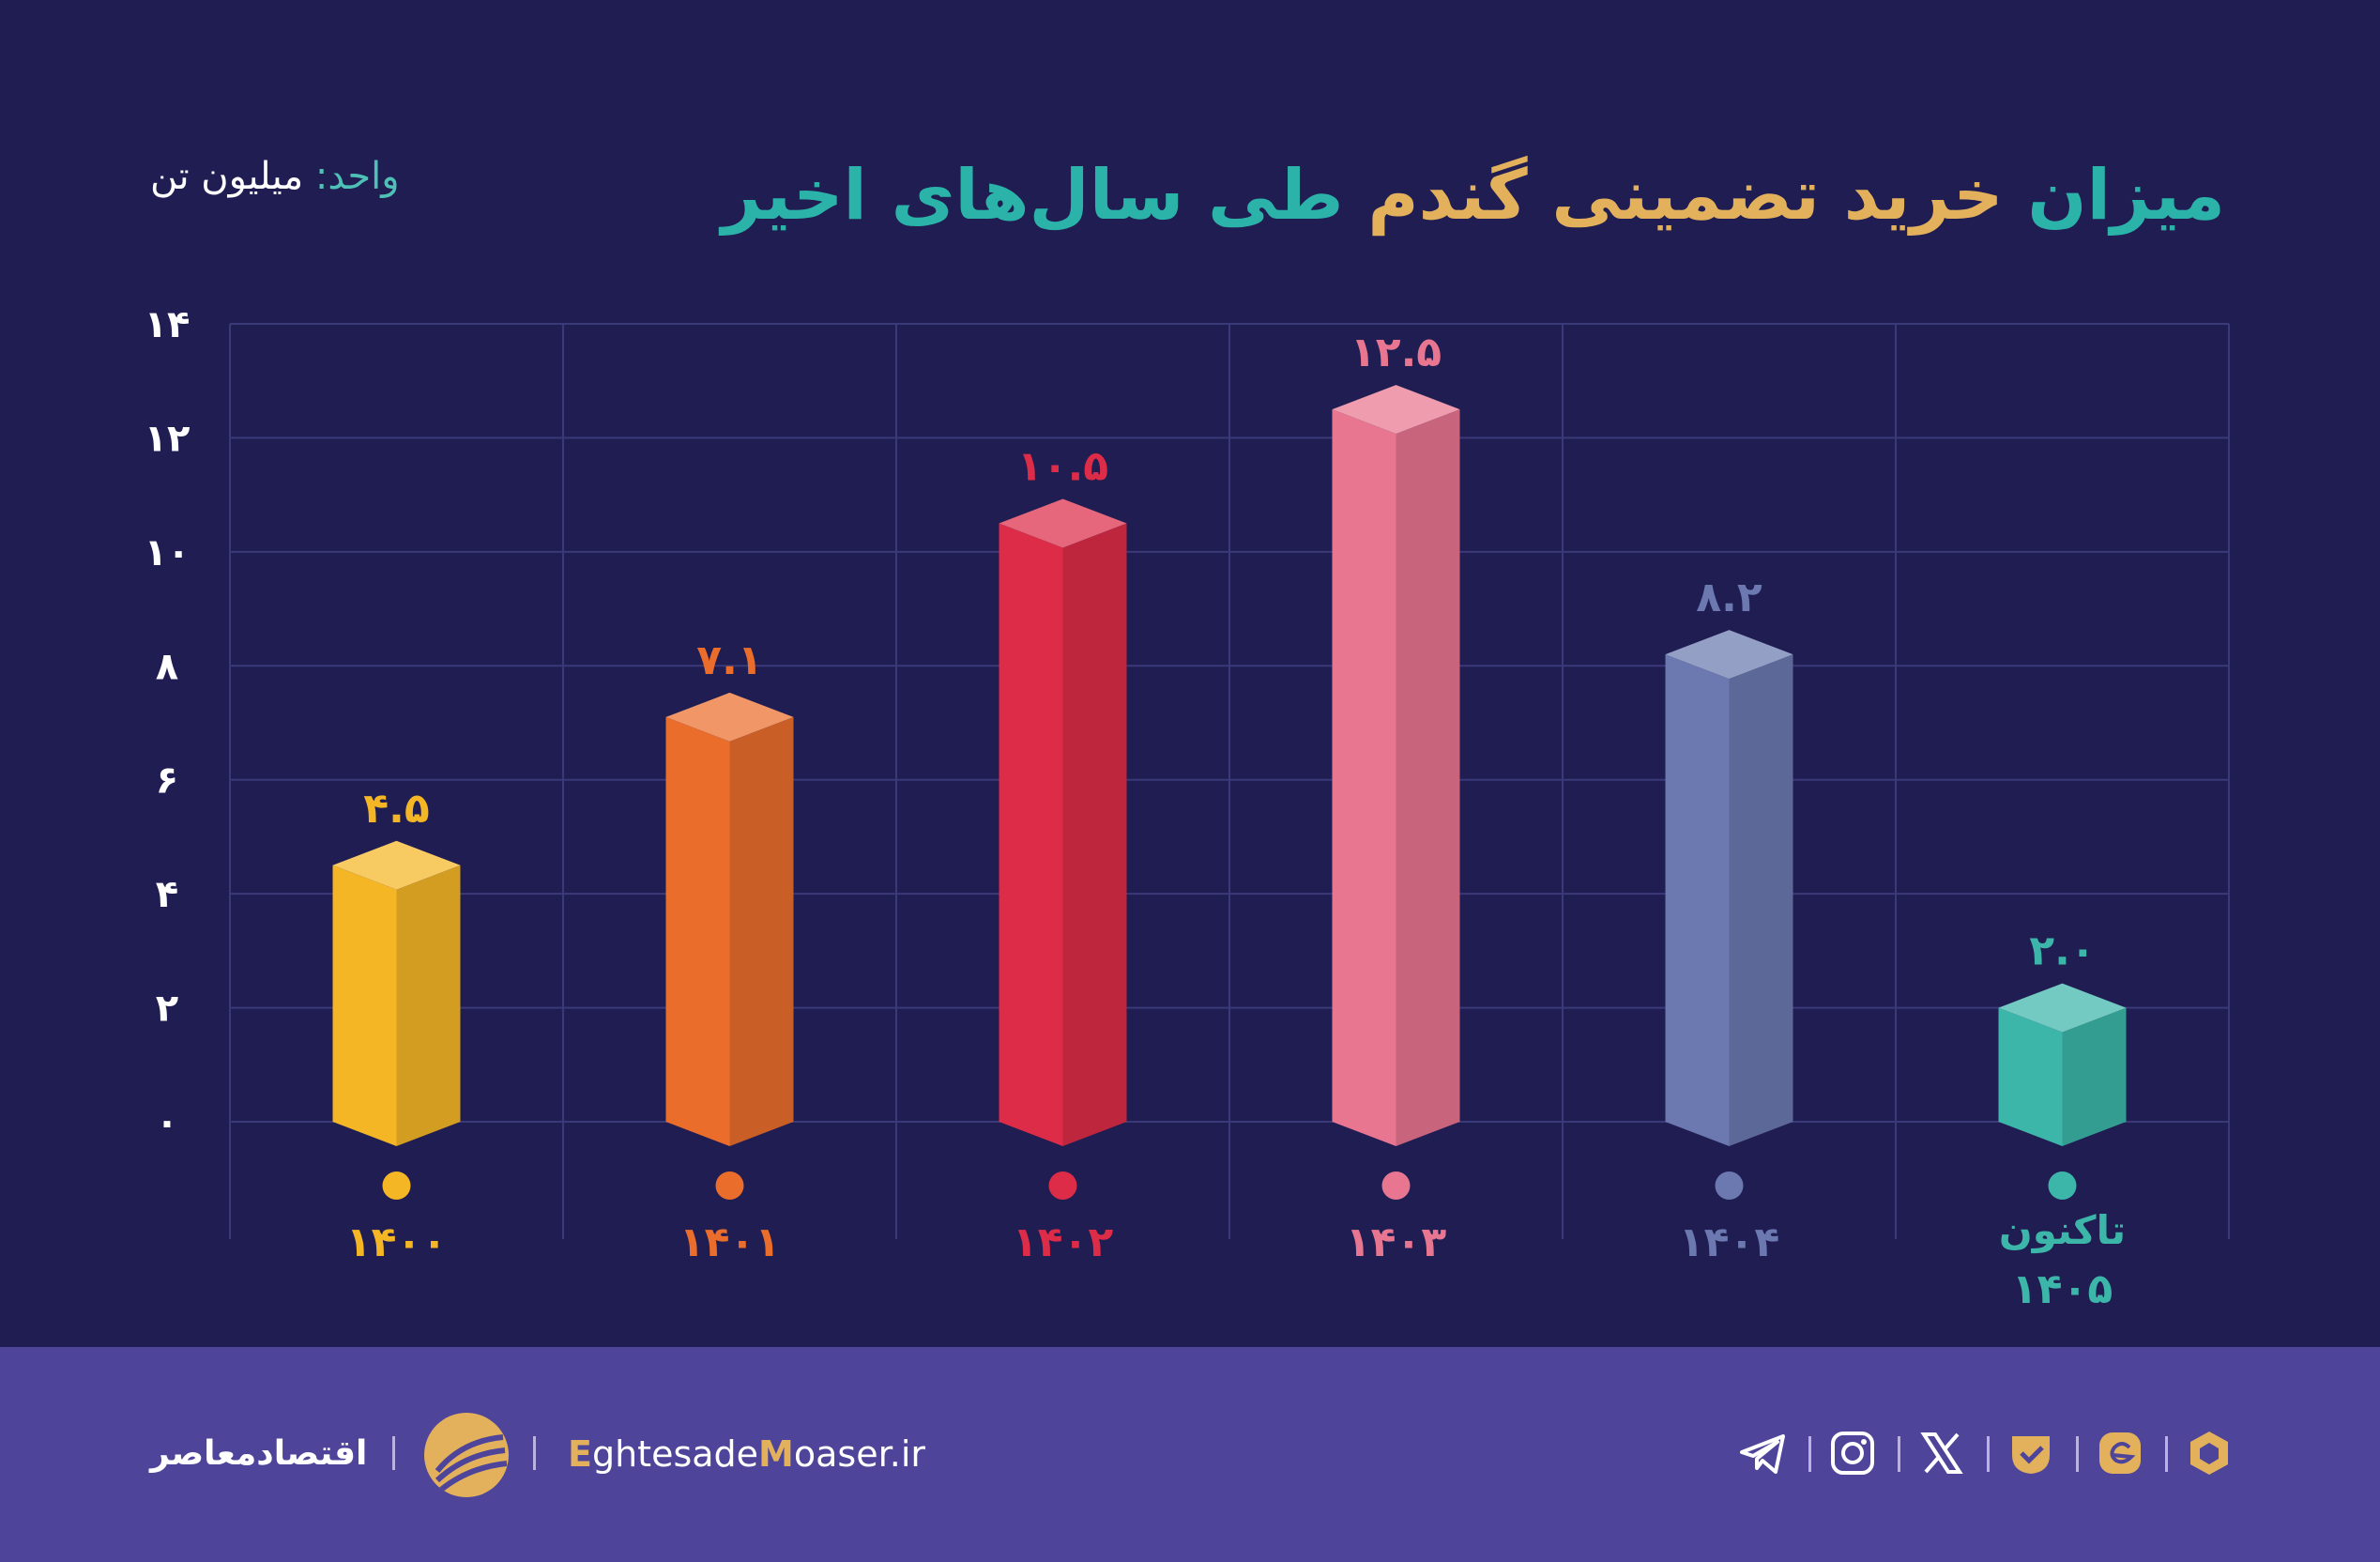 This screenshot has width=2380, height=1562. Describe the element at coordinates (1685, 195) in the screenshot. I see `title-part-2: خرید تضمینی گندم` at that location.